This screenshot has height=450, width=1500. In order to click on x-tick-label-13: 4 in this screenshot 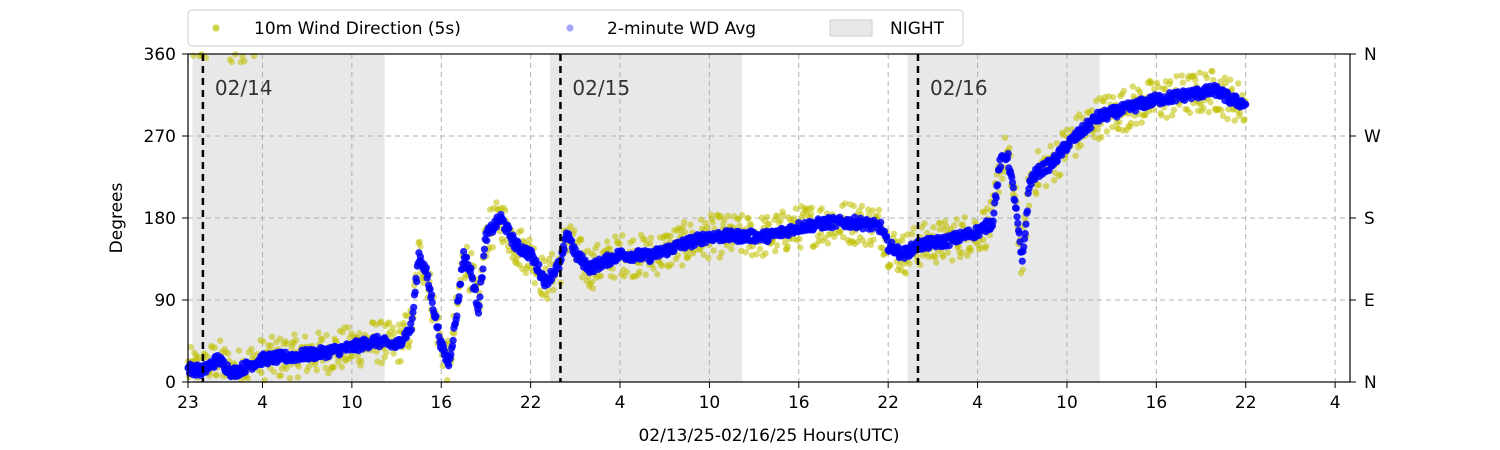, I will do `click(1335, 403)`.